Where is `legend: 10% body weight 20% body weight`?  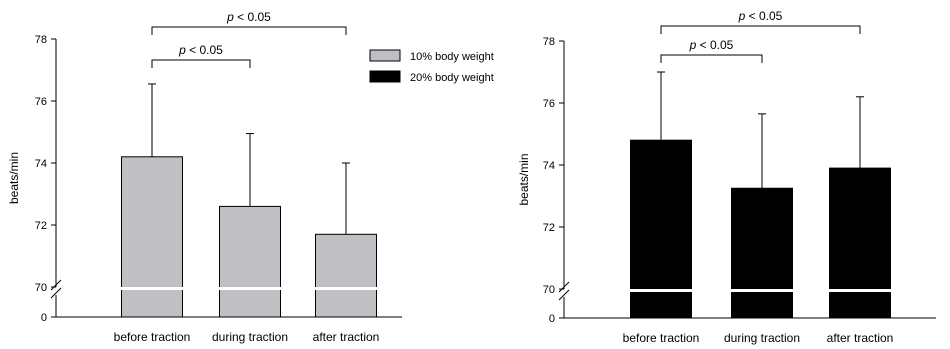
legend: 10% body weight 20% body weight is located at coordinates (431, 66).